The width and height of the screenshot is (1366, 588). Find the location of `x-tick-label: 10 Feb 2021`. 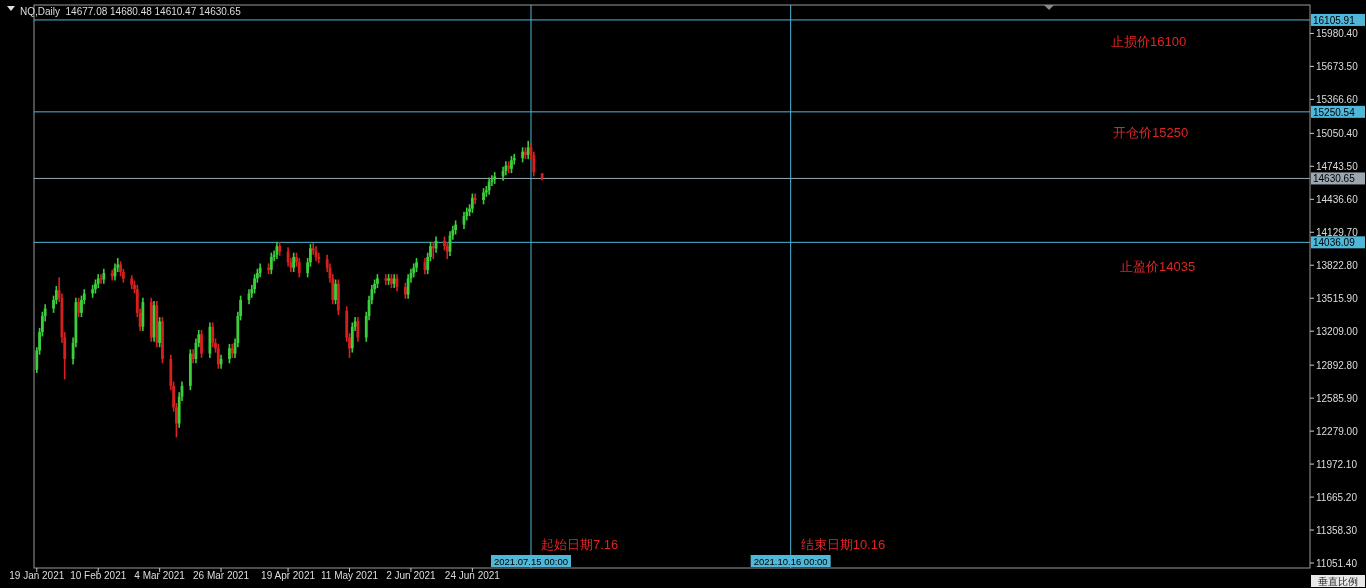

x-tick-label: 10 Feb 2021 is located at coordinates (98, 575).